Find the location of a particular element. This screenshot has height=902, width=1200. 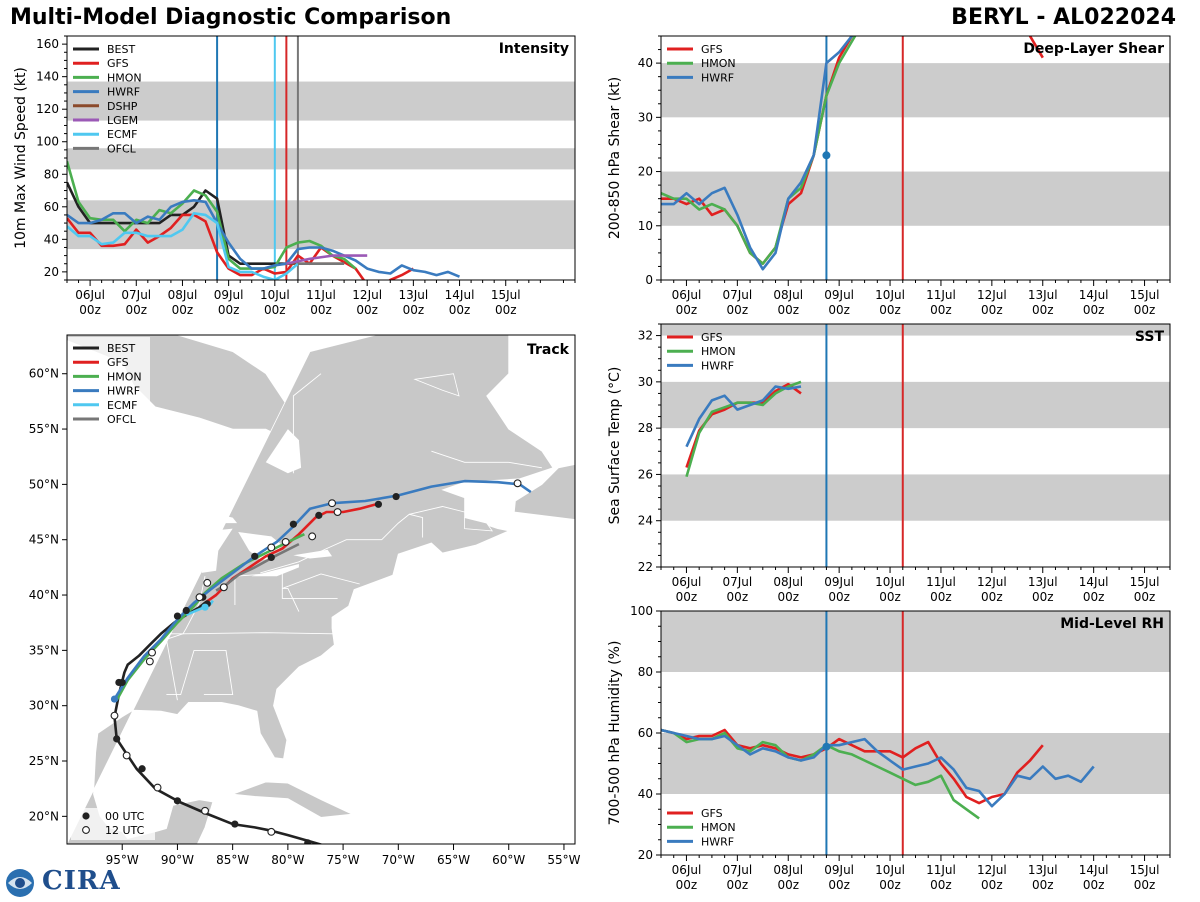

y-tick-label: 60 is located at coordinates (645, 733).